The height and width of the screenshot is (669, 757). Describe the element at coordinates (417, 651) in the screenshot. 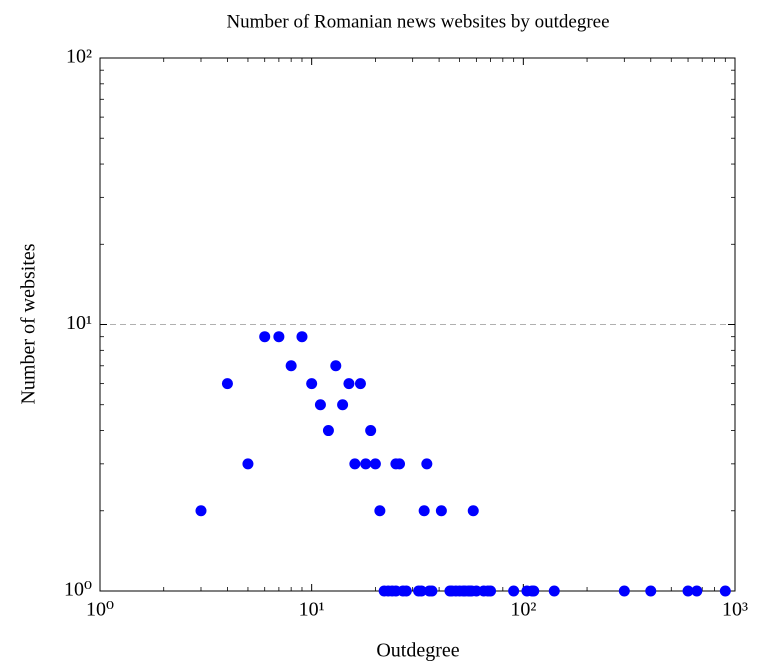

I see `x-axis-label: Outdegree` at that location.